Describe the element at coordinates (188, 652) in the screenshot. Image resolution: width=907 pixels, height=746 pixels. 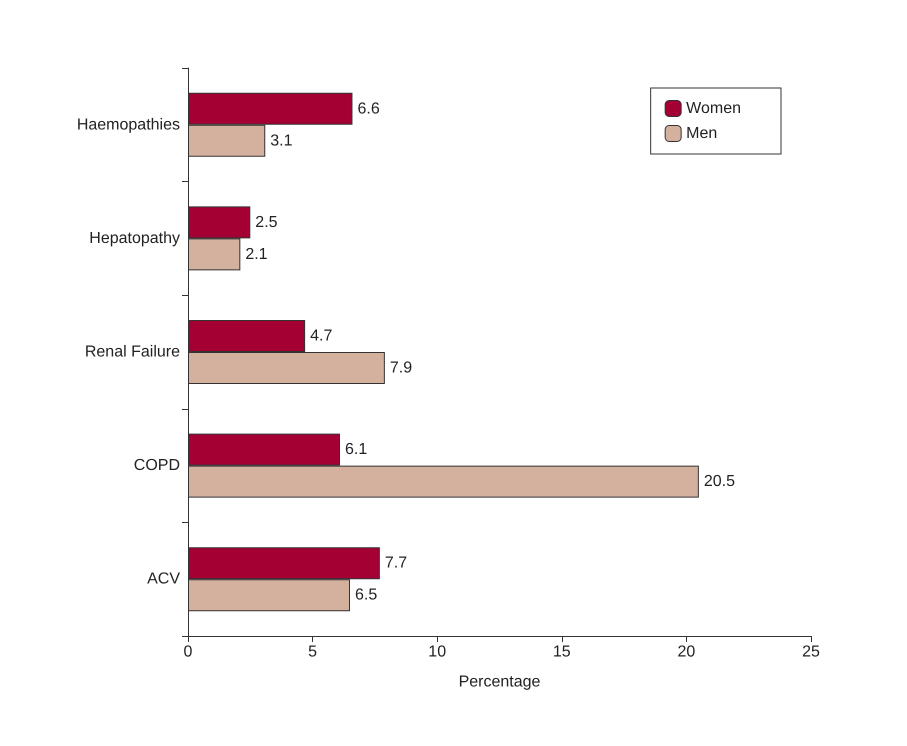
I see `x-tick-label: 0` at that location.